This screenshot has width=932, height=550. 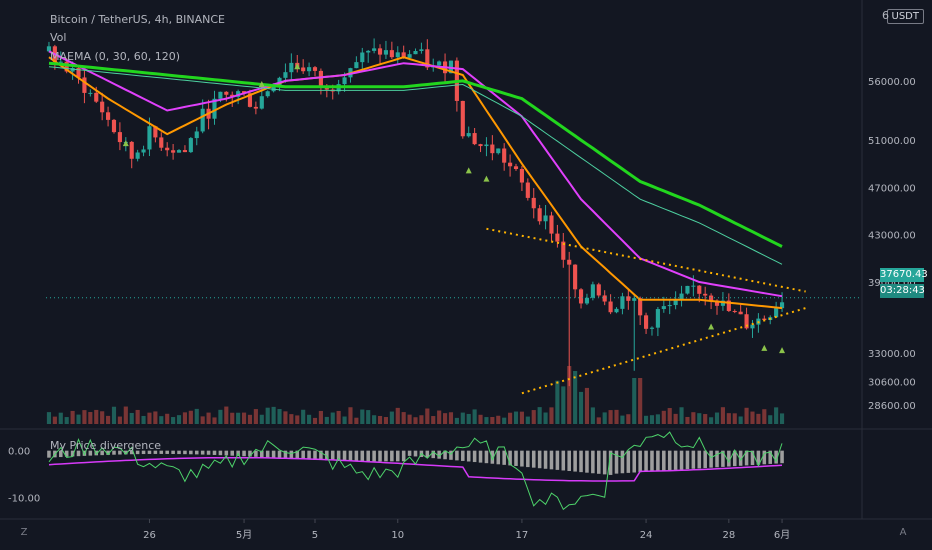 I want to click on buy-signal-marker, so click(x=297, y=66).